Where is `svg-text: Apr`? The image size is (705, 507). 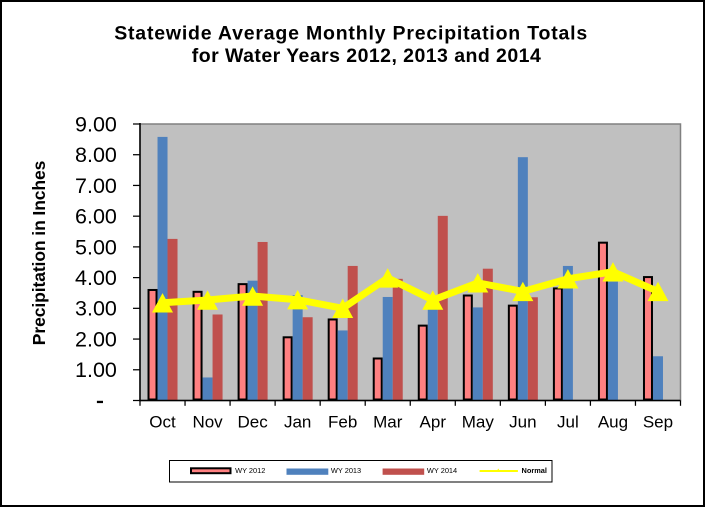
svg-text: Apr is located at coordinates (433, 421).